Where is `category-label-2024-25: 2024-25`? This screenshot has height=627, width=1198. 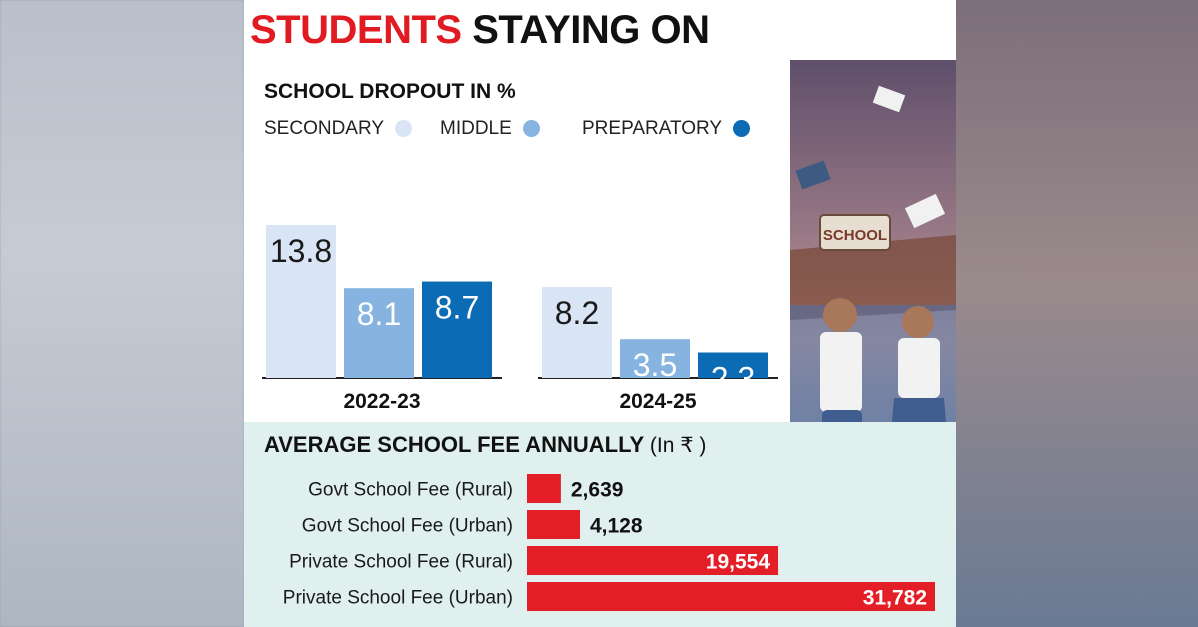
category-label-2024-25: 2024-25 is located at coordinates (657, 401).